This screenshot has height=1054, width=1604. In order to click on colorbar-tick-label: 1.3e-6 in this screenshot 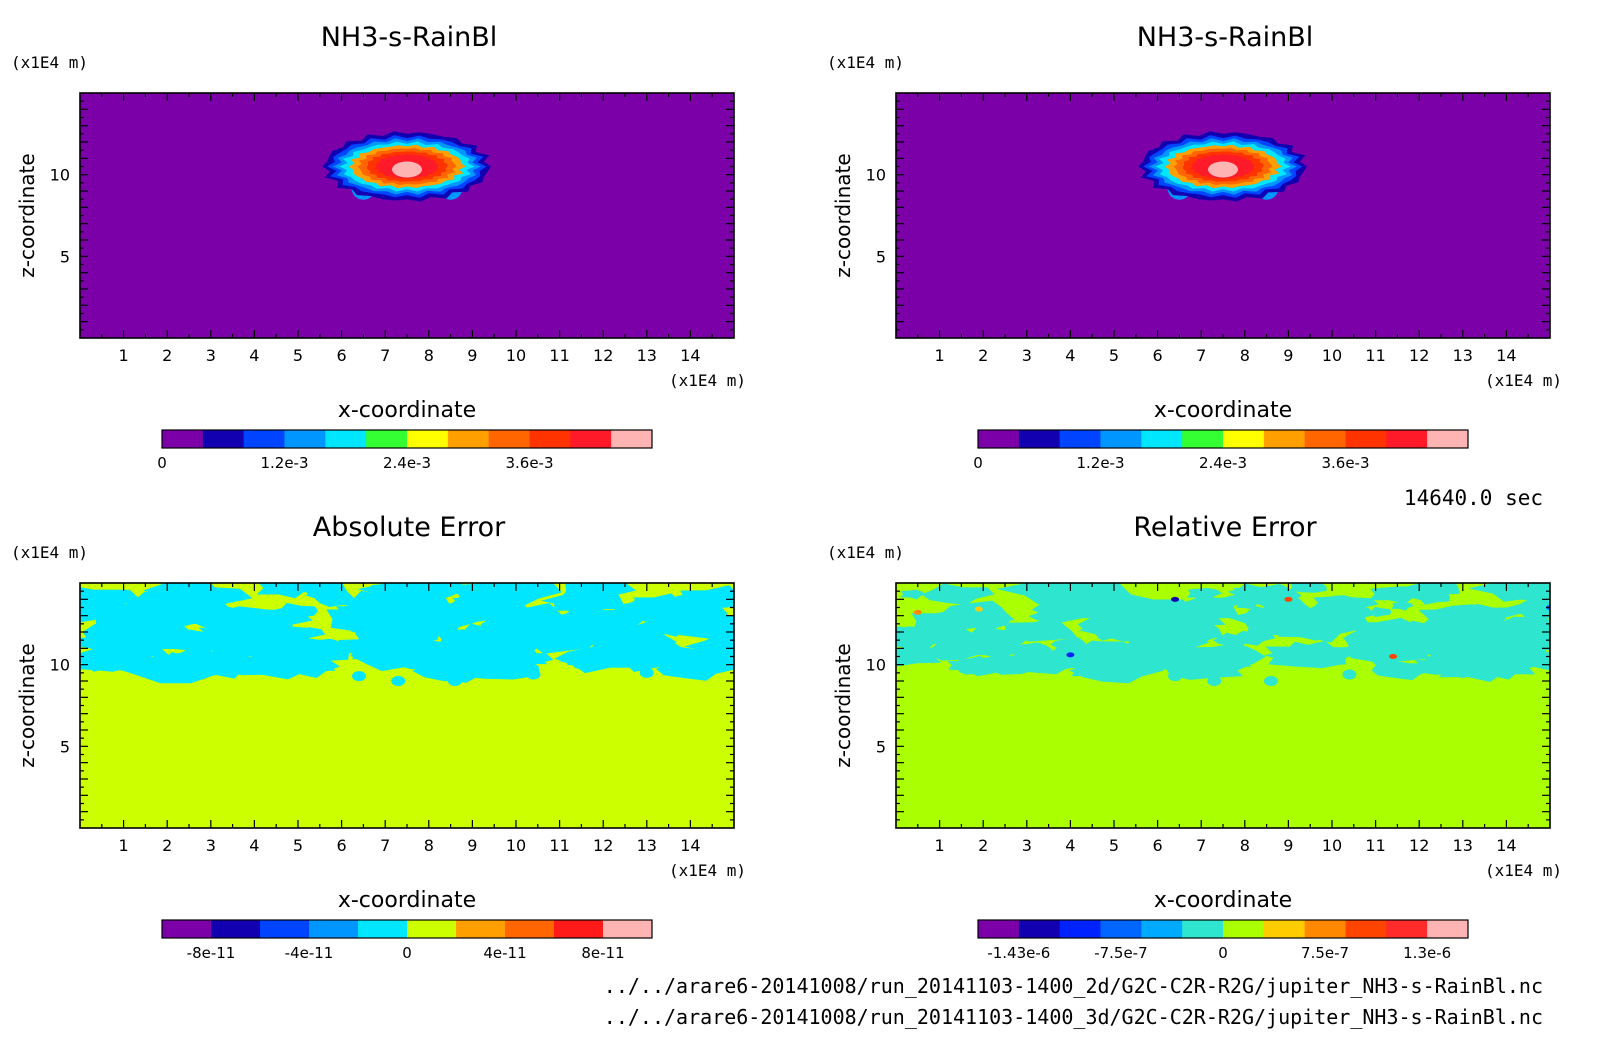, I will do `click(1427, 953)`.